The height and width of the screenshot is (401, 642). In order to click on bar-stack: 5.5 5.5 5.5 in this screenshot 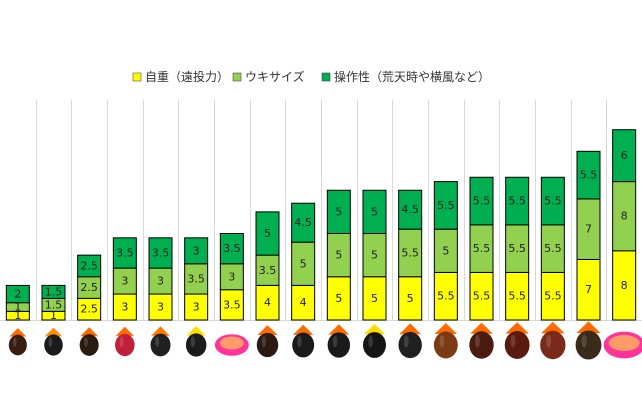, I will do `click(552, 248)`.